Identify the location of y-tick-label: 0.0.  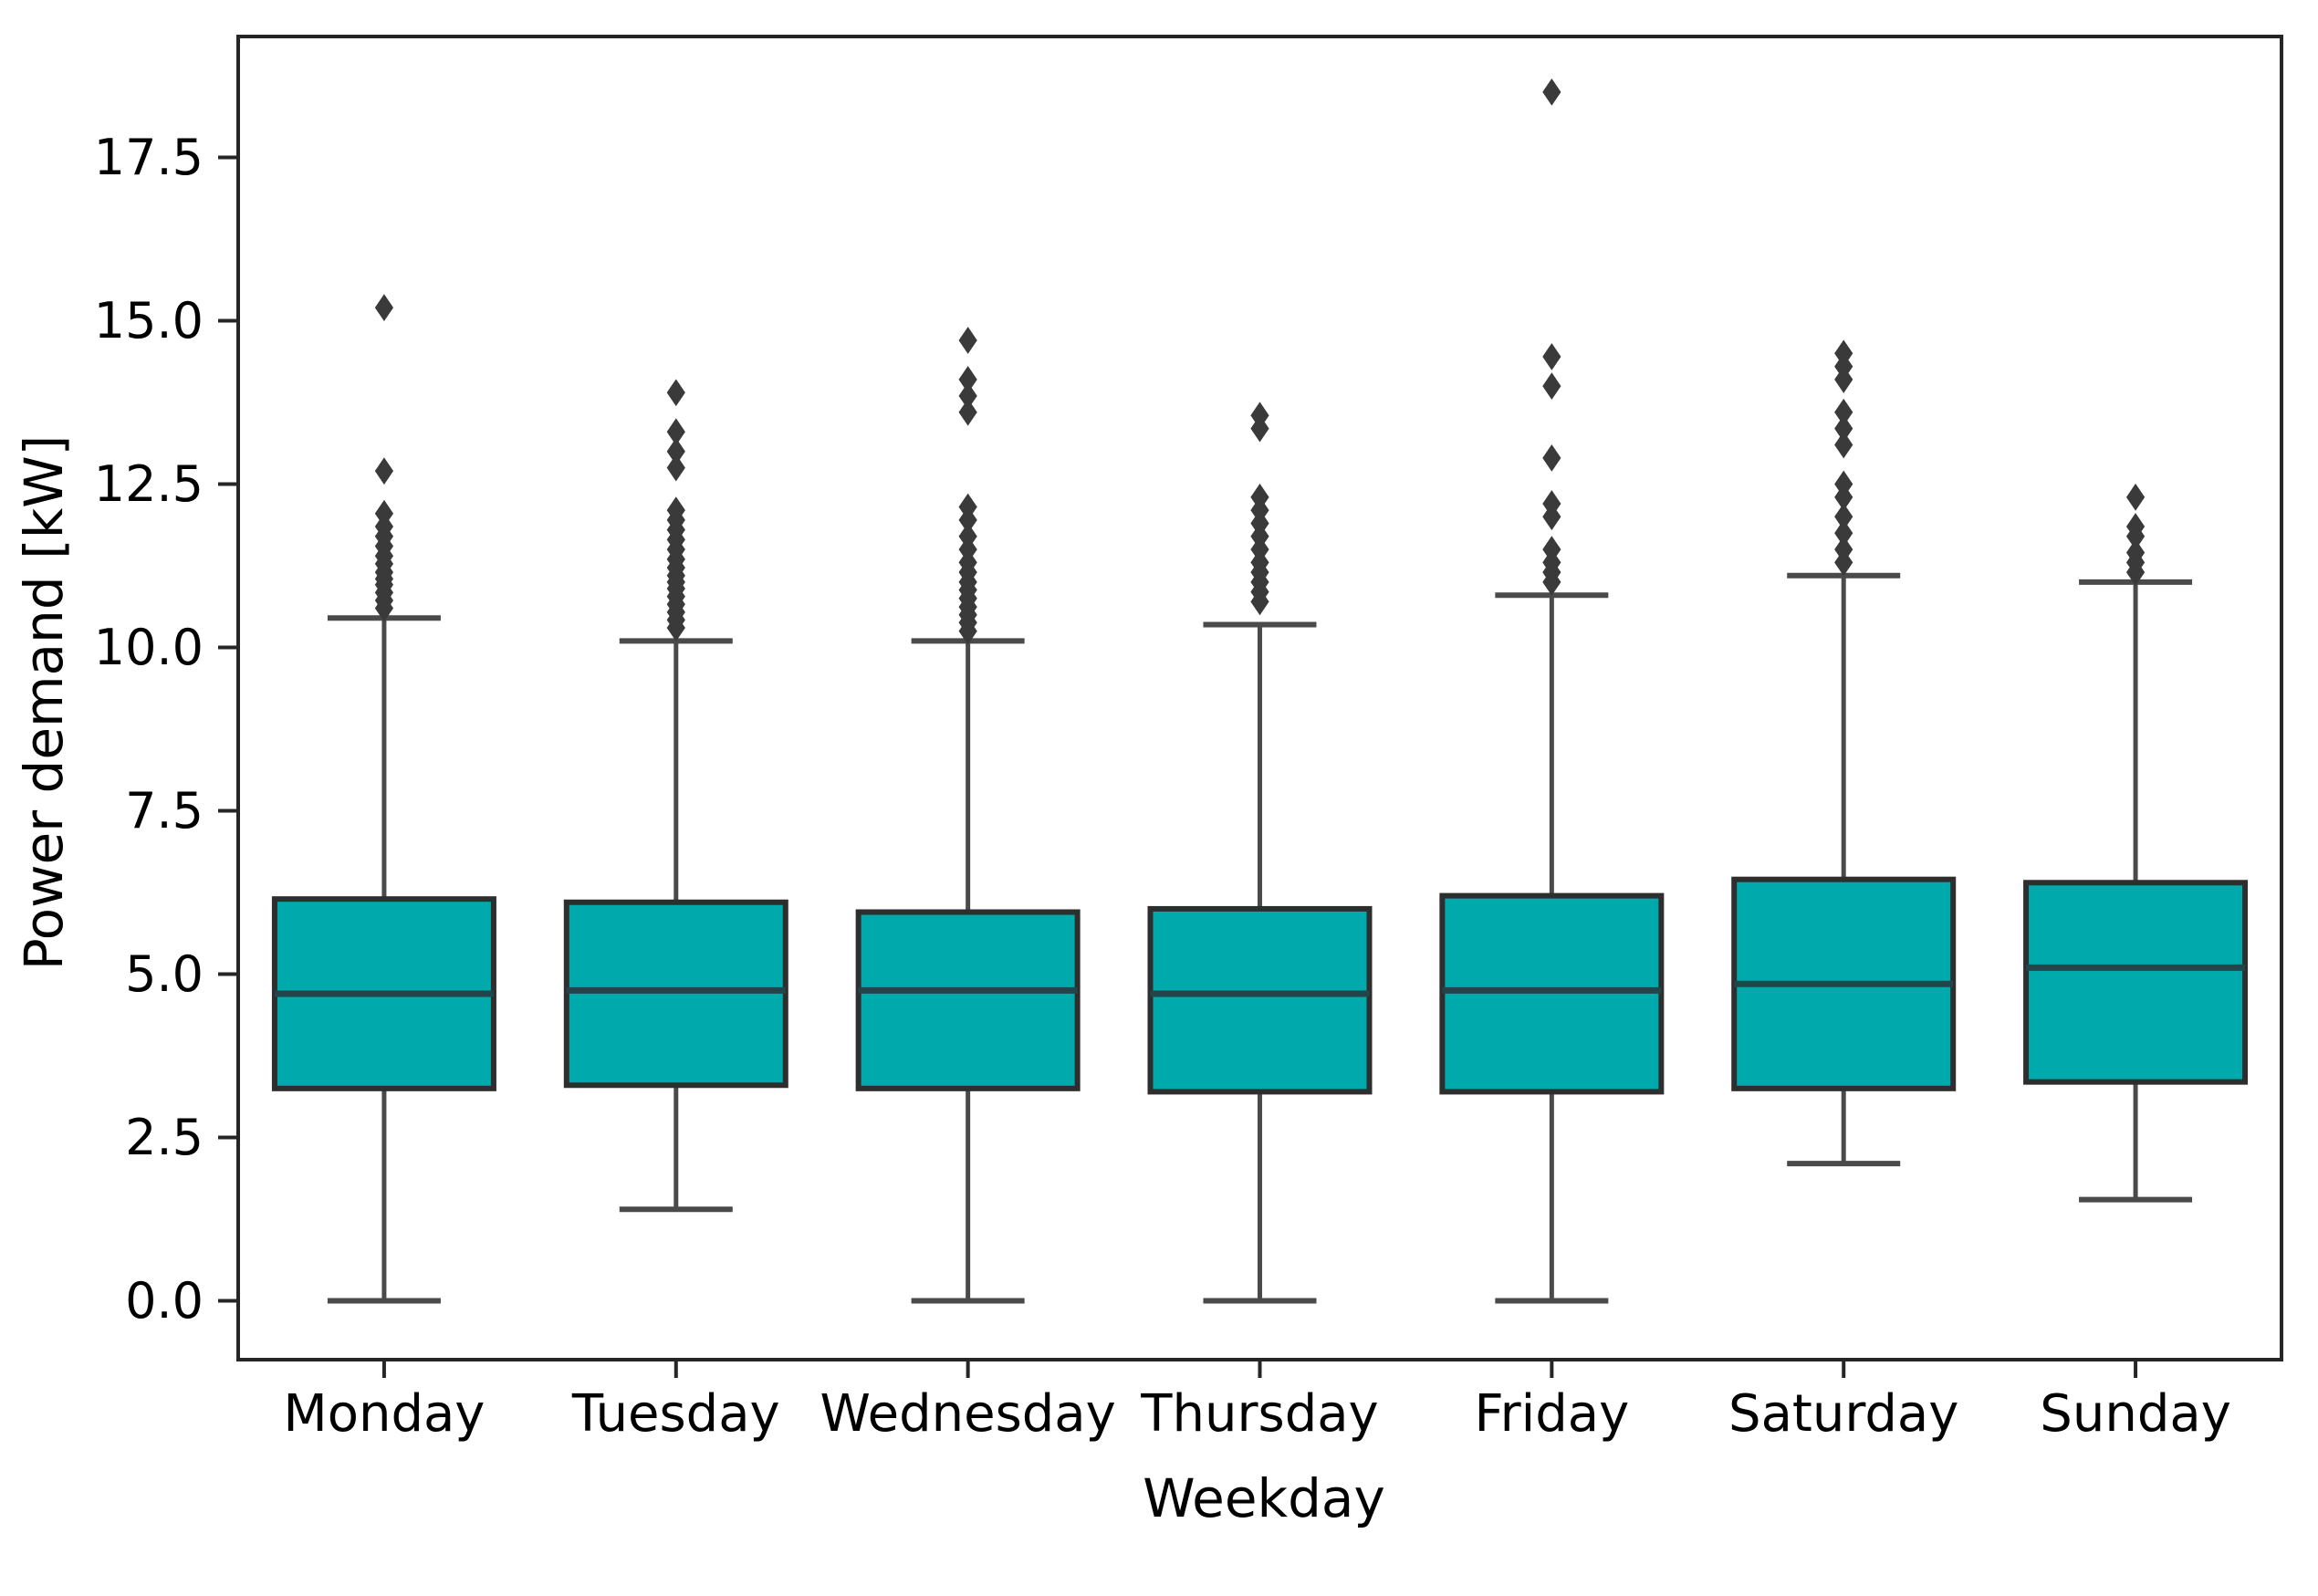
(165, 1301).